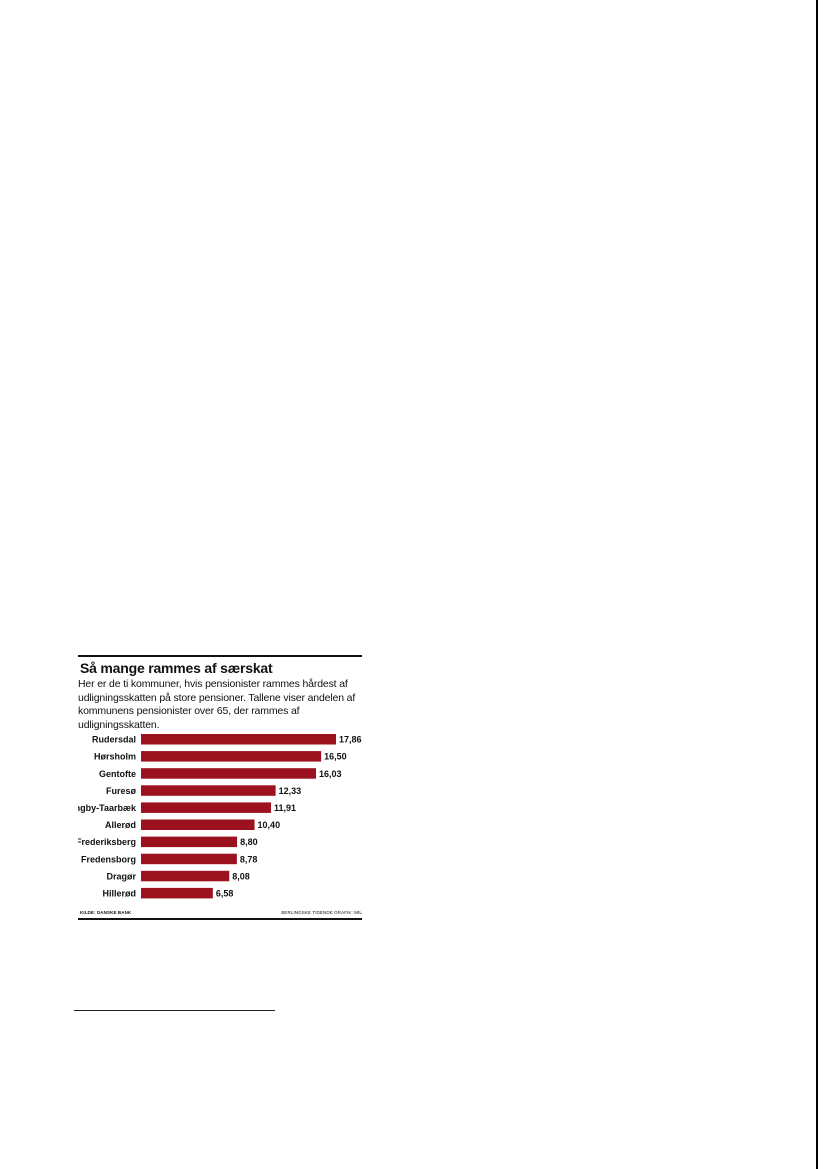  What do you see at coordinates (290, 791) in the screenshot?
I see `value-label: 12,33` at bounding box center [290, 791].